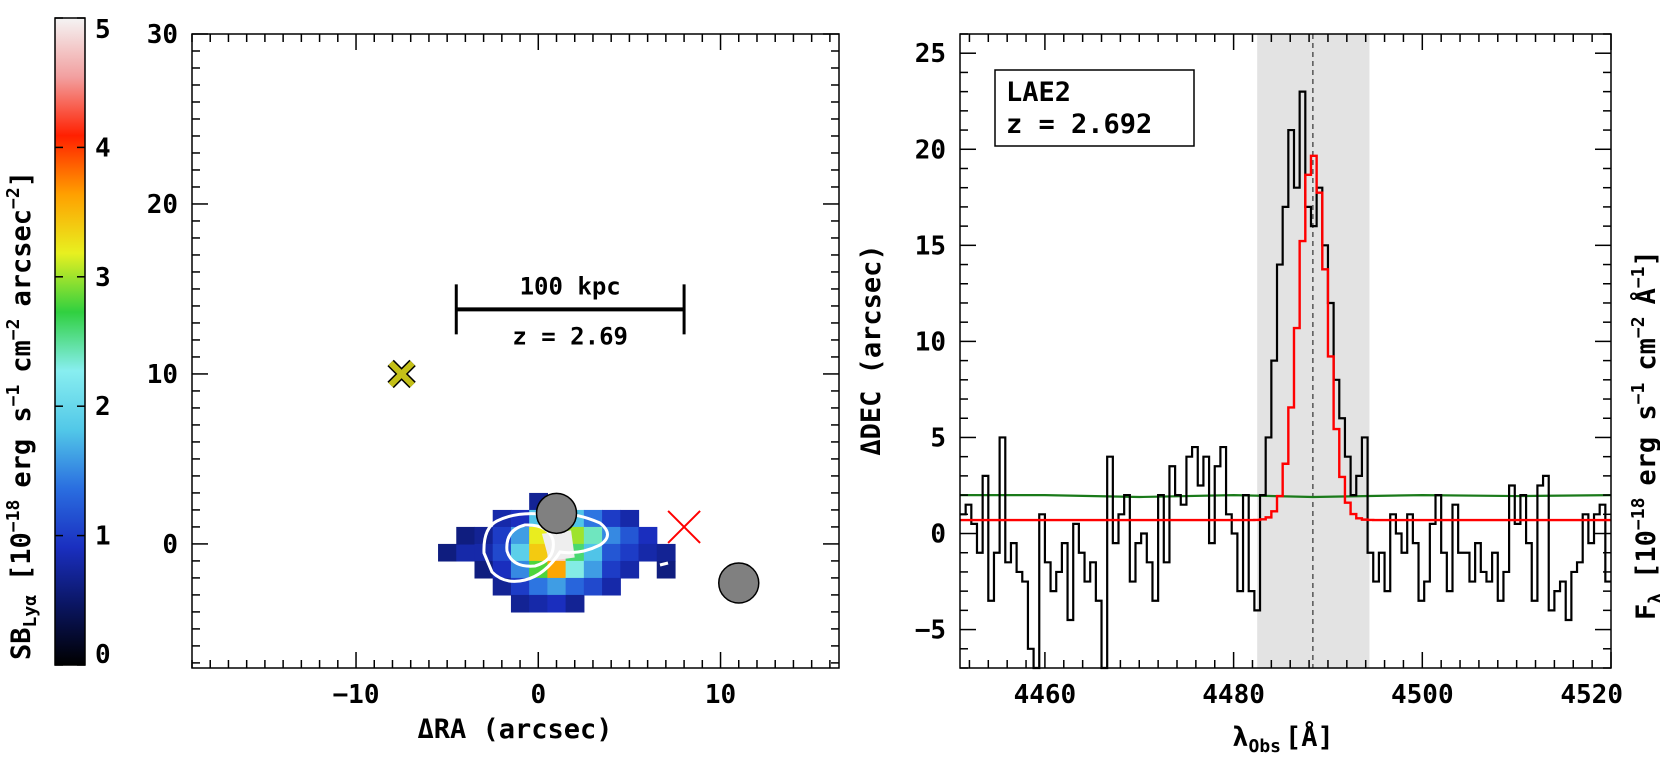 The height and width of the screenshot is (760, 1660). I want to click on spectrum-xtick-label: 4480, so click(1233, 695).